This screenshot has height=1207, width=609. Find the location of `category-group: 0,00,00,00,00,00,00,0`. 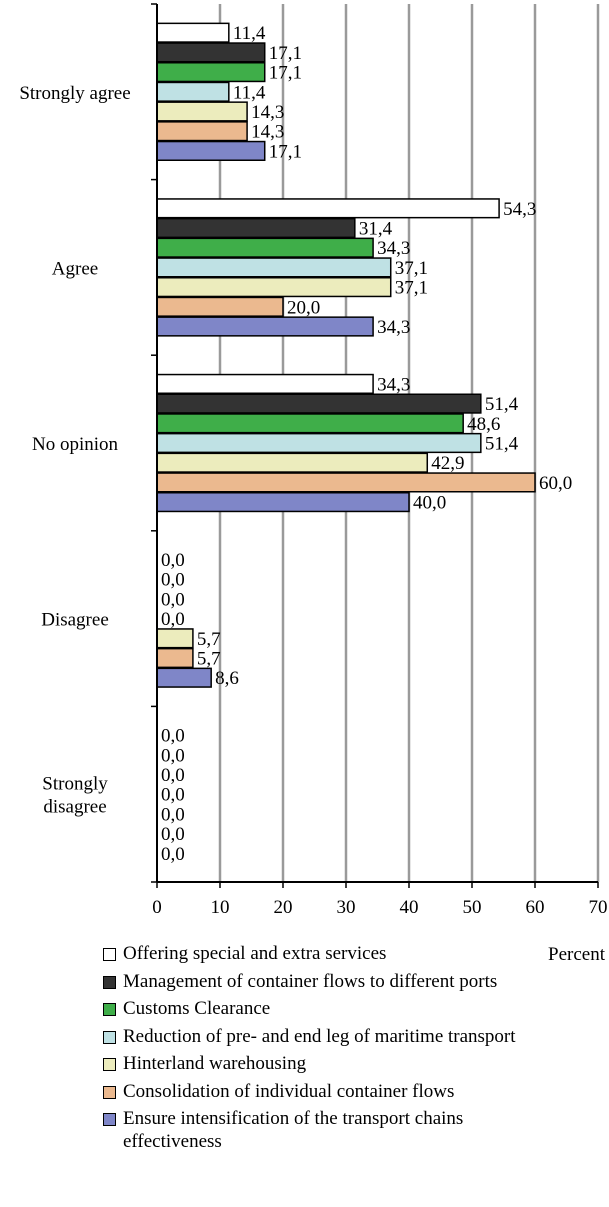

category-group: 0,00,00,00,00,00,00,0 is located at coordinates (173, 795).